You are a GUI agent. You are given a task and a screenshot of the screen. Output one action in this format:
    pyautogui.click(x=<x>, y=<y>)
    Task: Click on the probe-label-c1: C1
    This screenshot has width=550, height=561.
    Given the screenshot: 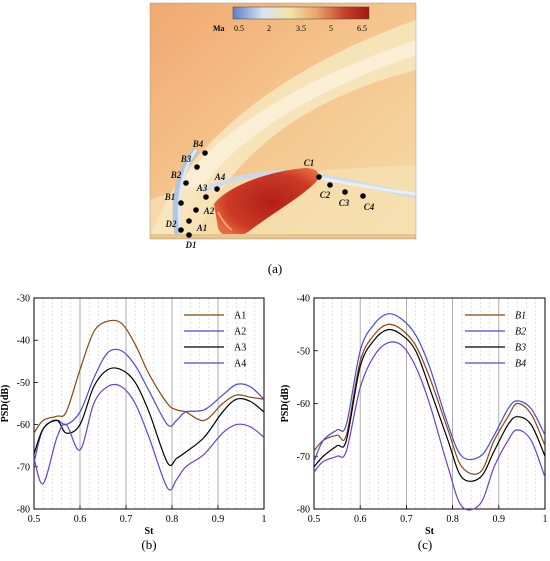 What is the action you would take?
    pyautogui.click(x=309, y=163)
    